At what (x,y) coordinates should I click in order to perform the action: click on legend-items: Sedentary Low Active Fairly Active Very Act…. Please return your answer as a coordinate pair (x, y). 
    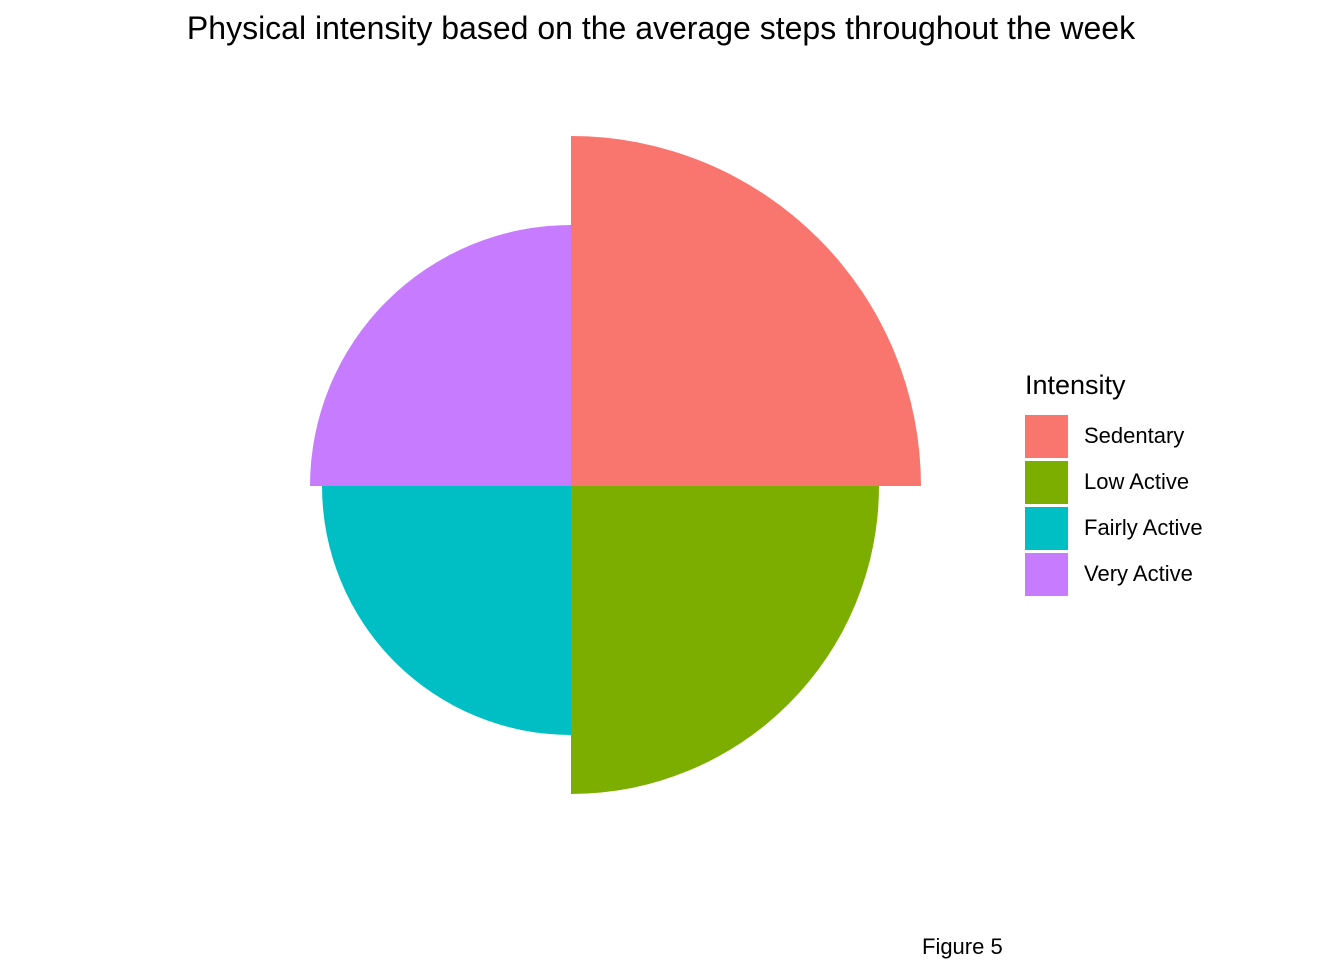
    Looking at the image, I should click on (1114, 505).